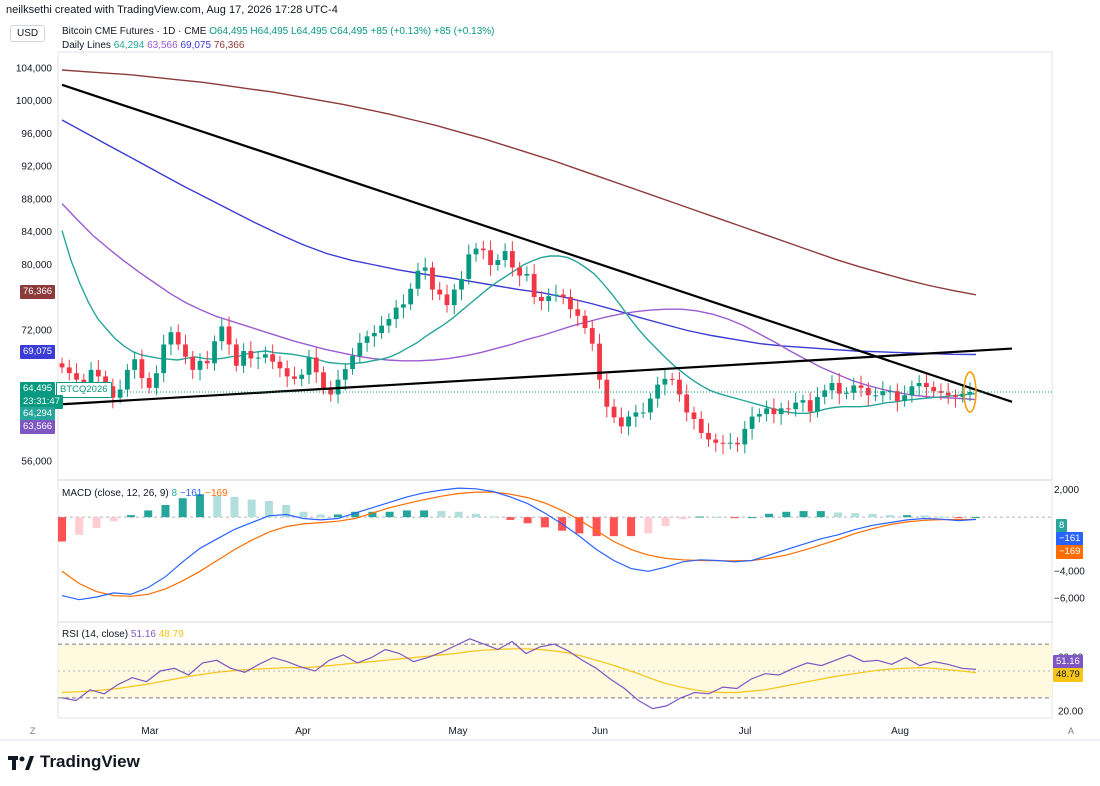  Describe the element at coordinates (86, 45) in the screenshot. I see `lines-label: Daily Lines` at that location.